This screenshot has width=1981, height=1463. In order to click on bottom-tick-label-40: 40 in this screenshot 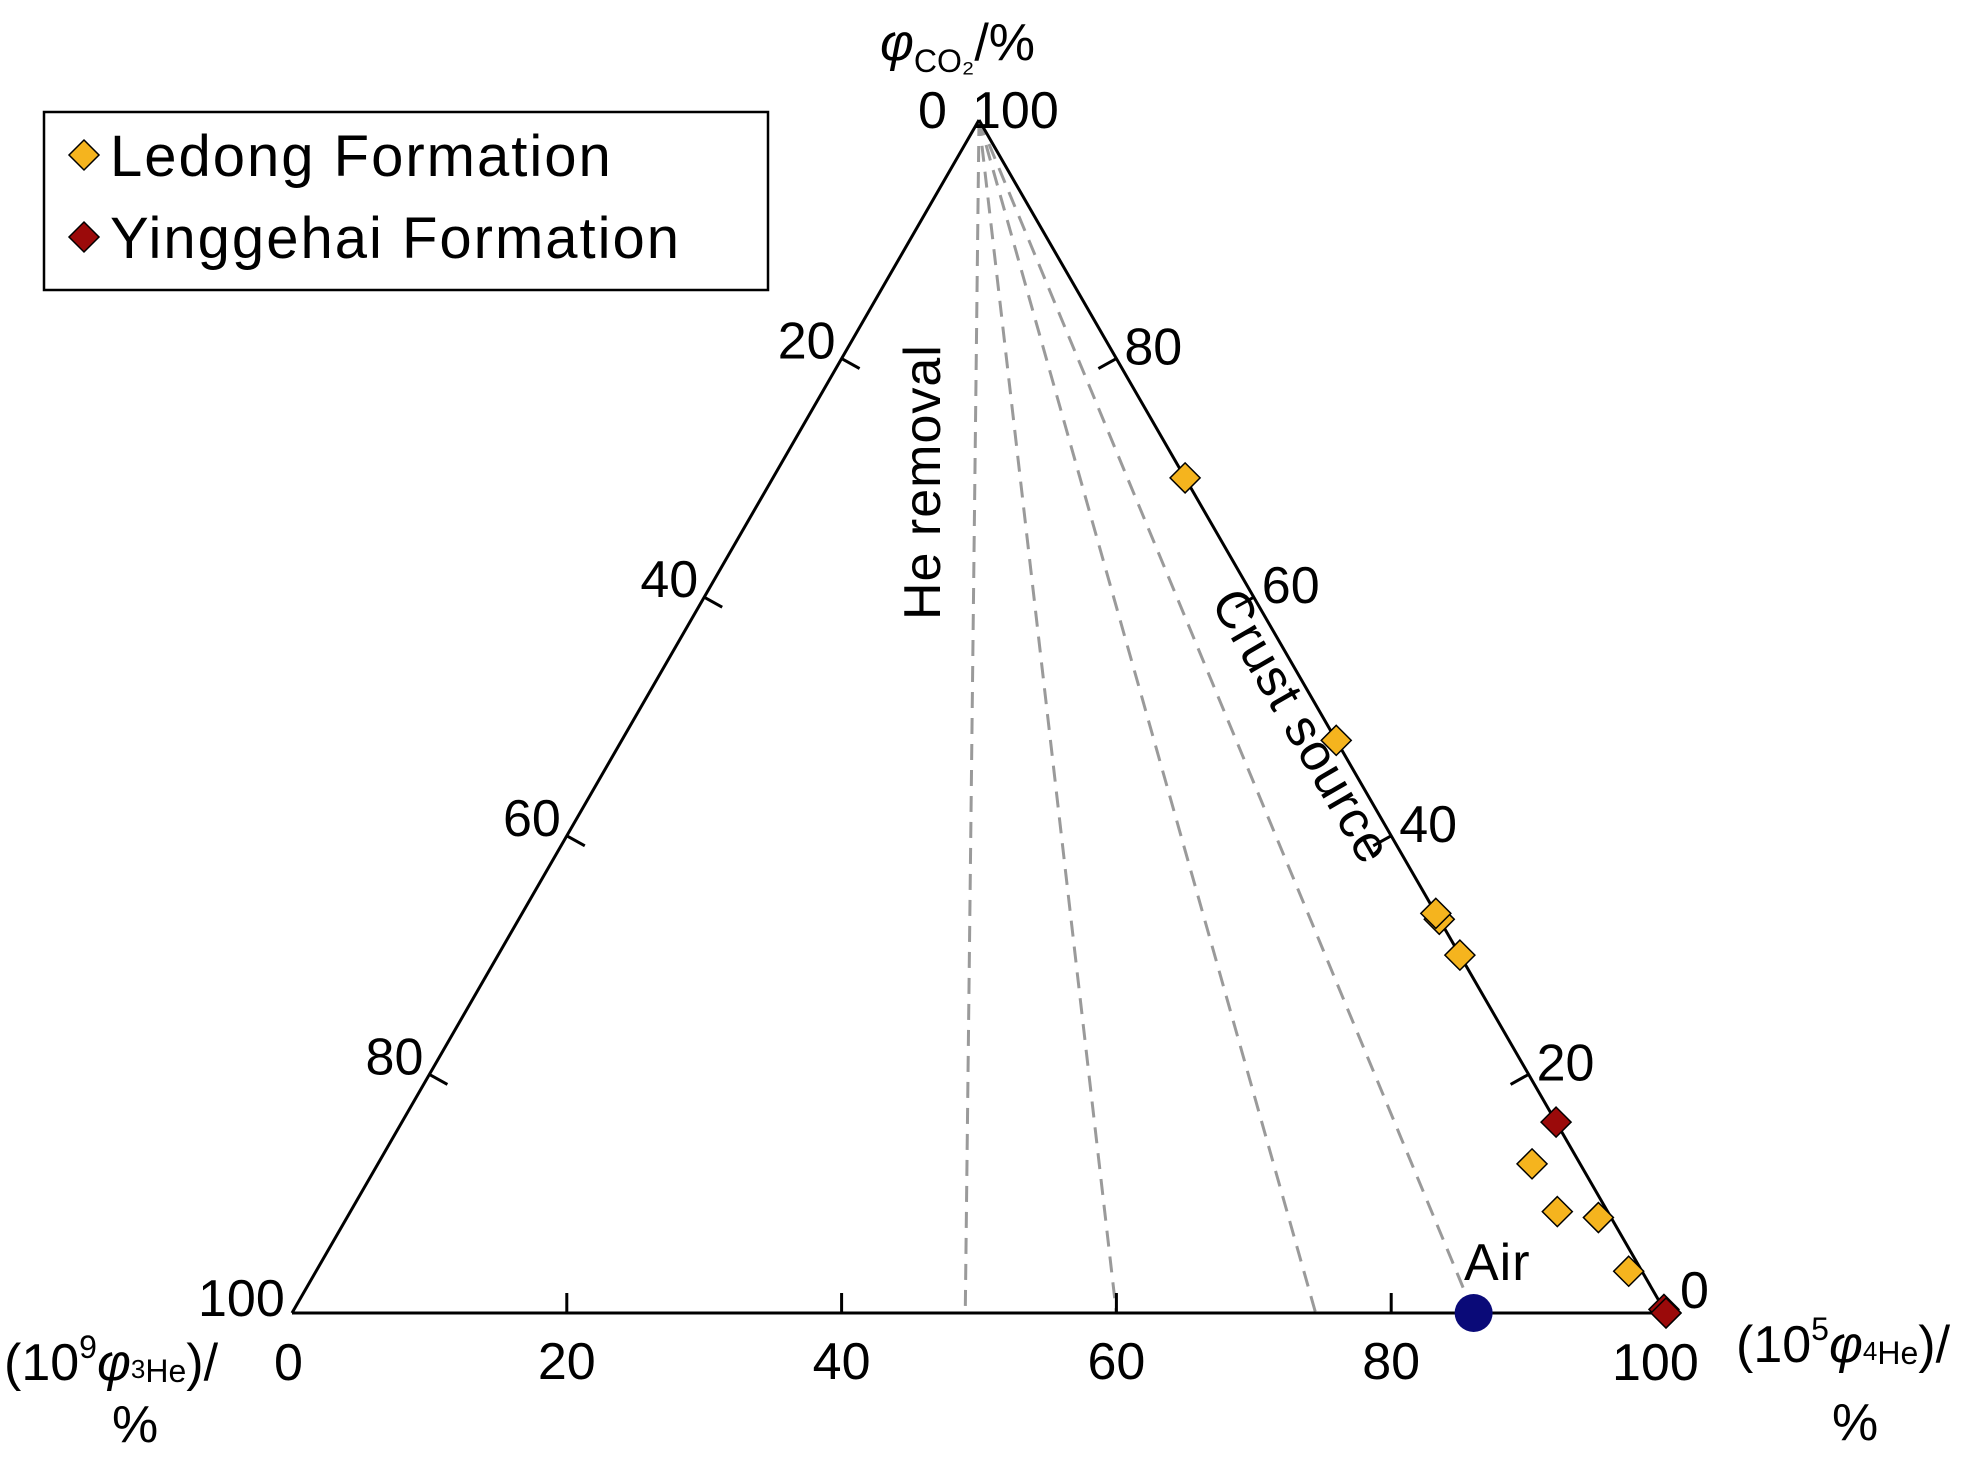, I will do `click(842, 1362)`.